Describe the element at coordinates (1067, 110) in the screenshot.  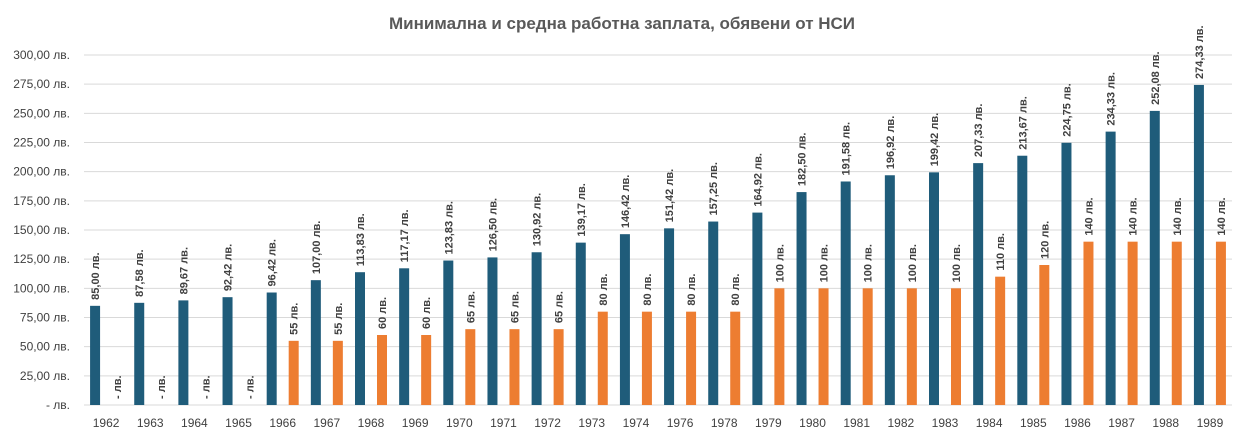
I see `data-label: 224,75 лв.` at that location.